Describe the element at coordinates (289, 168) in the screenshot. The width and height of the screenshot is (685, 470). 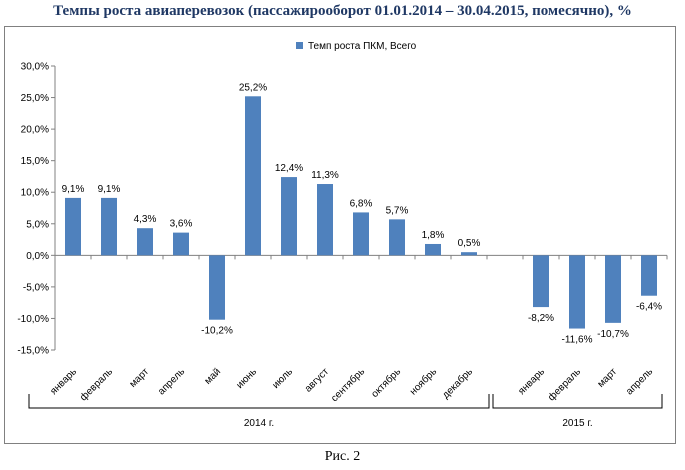
I see `data-label: 12,4%` at that location.